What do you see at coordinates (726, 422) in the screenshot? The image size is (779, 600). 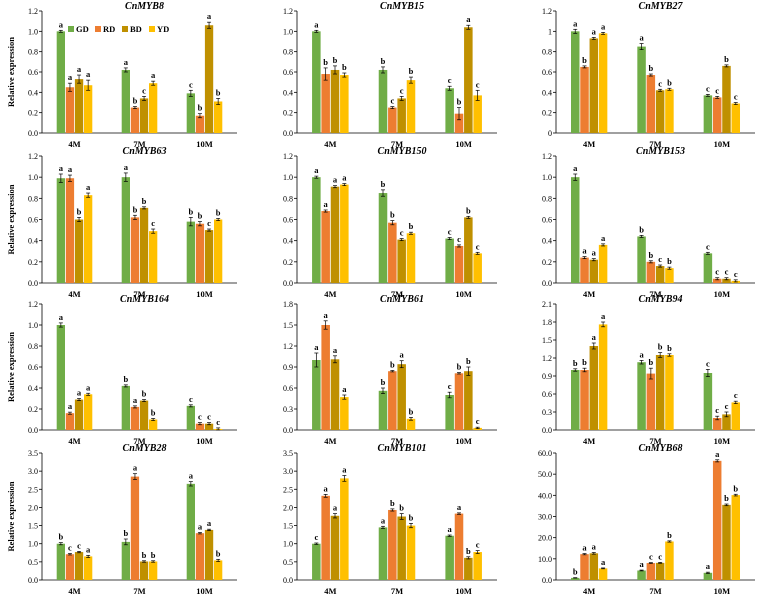 I see `bar-bd-10m` at bounding box center [726, 422].